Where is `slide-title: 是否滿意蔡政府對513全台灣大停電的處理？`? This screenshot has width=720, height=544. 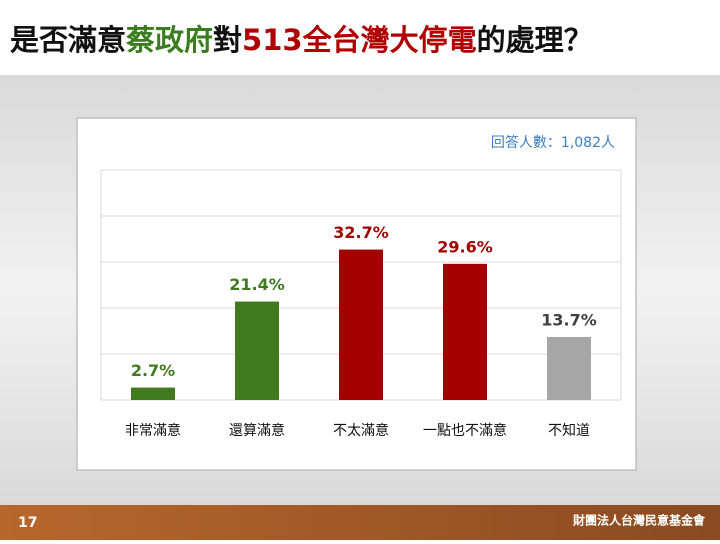
slide-title: 是否滿意蔡政府對513全台灣大停電的處理？ is located at coordinates (301, 40).